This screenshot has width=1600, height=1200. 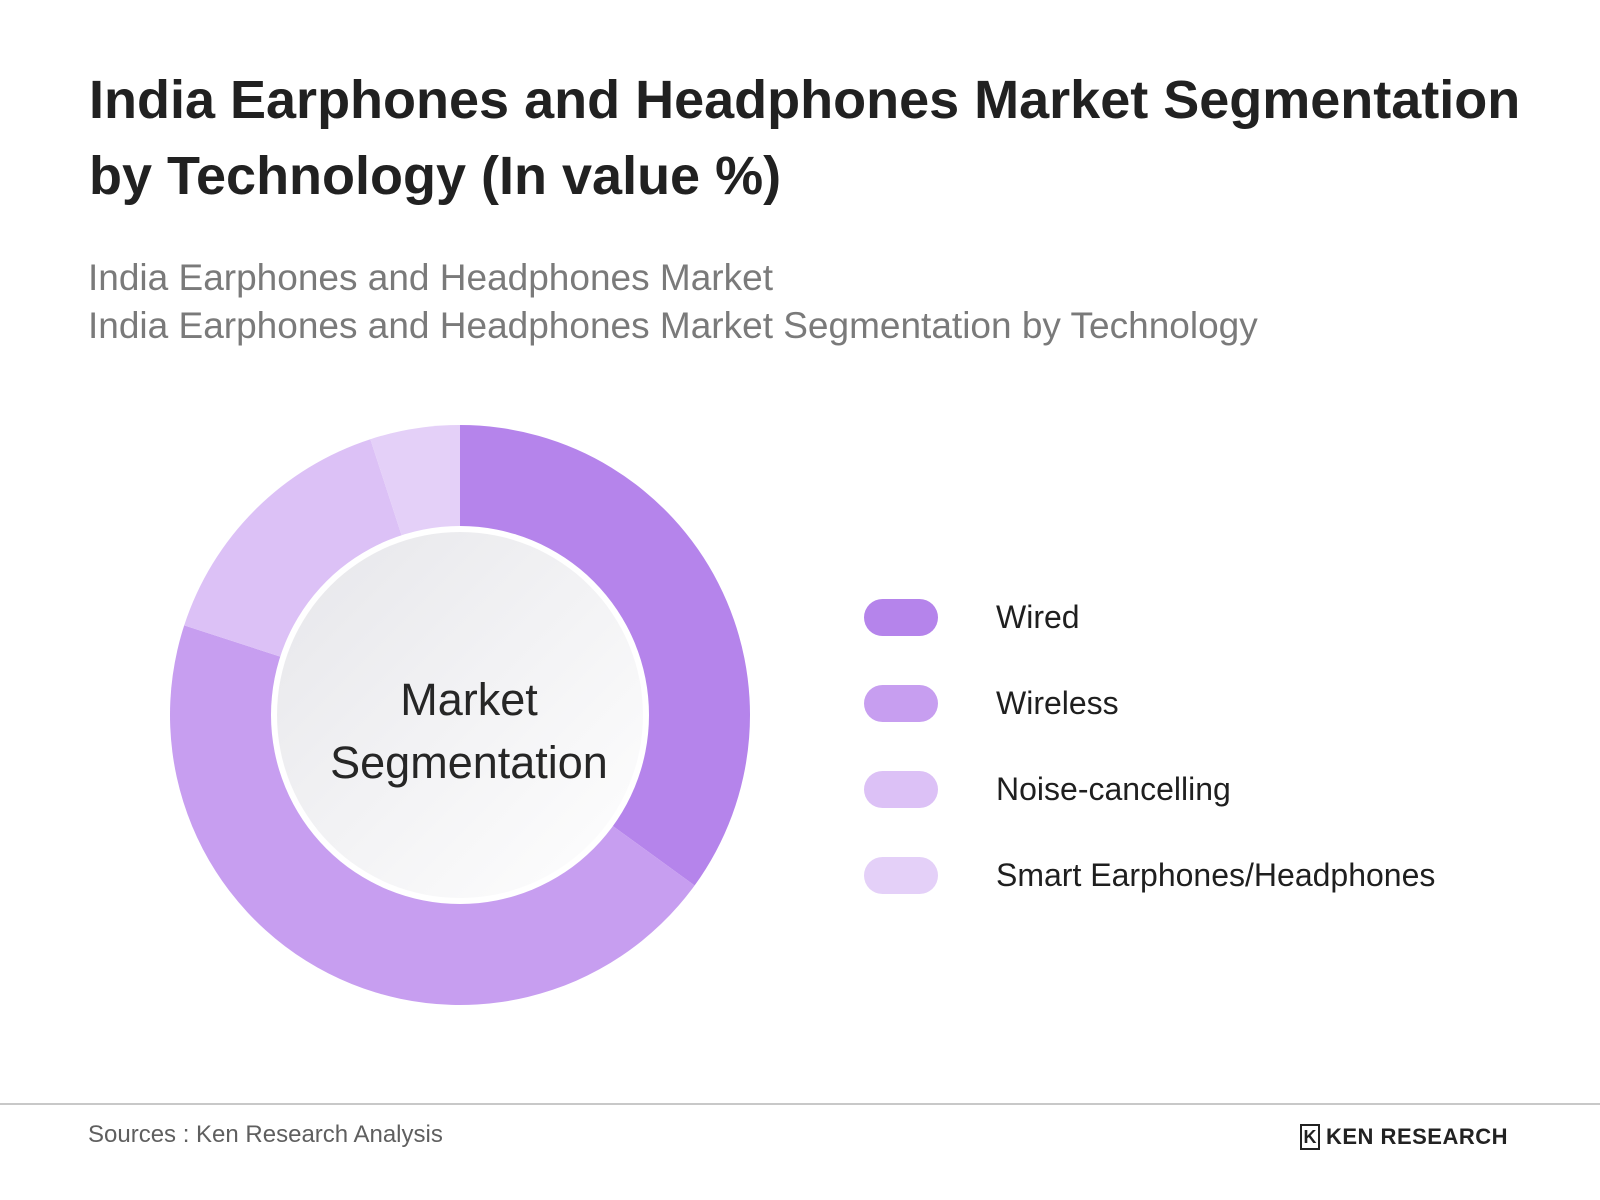 What do you see at coordinates (469, 731) in the screenshot?
I see `donut-center-label: Market Segmentation` at bounding box center [469, 731].